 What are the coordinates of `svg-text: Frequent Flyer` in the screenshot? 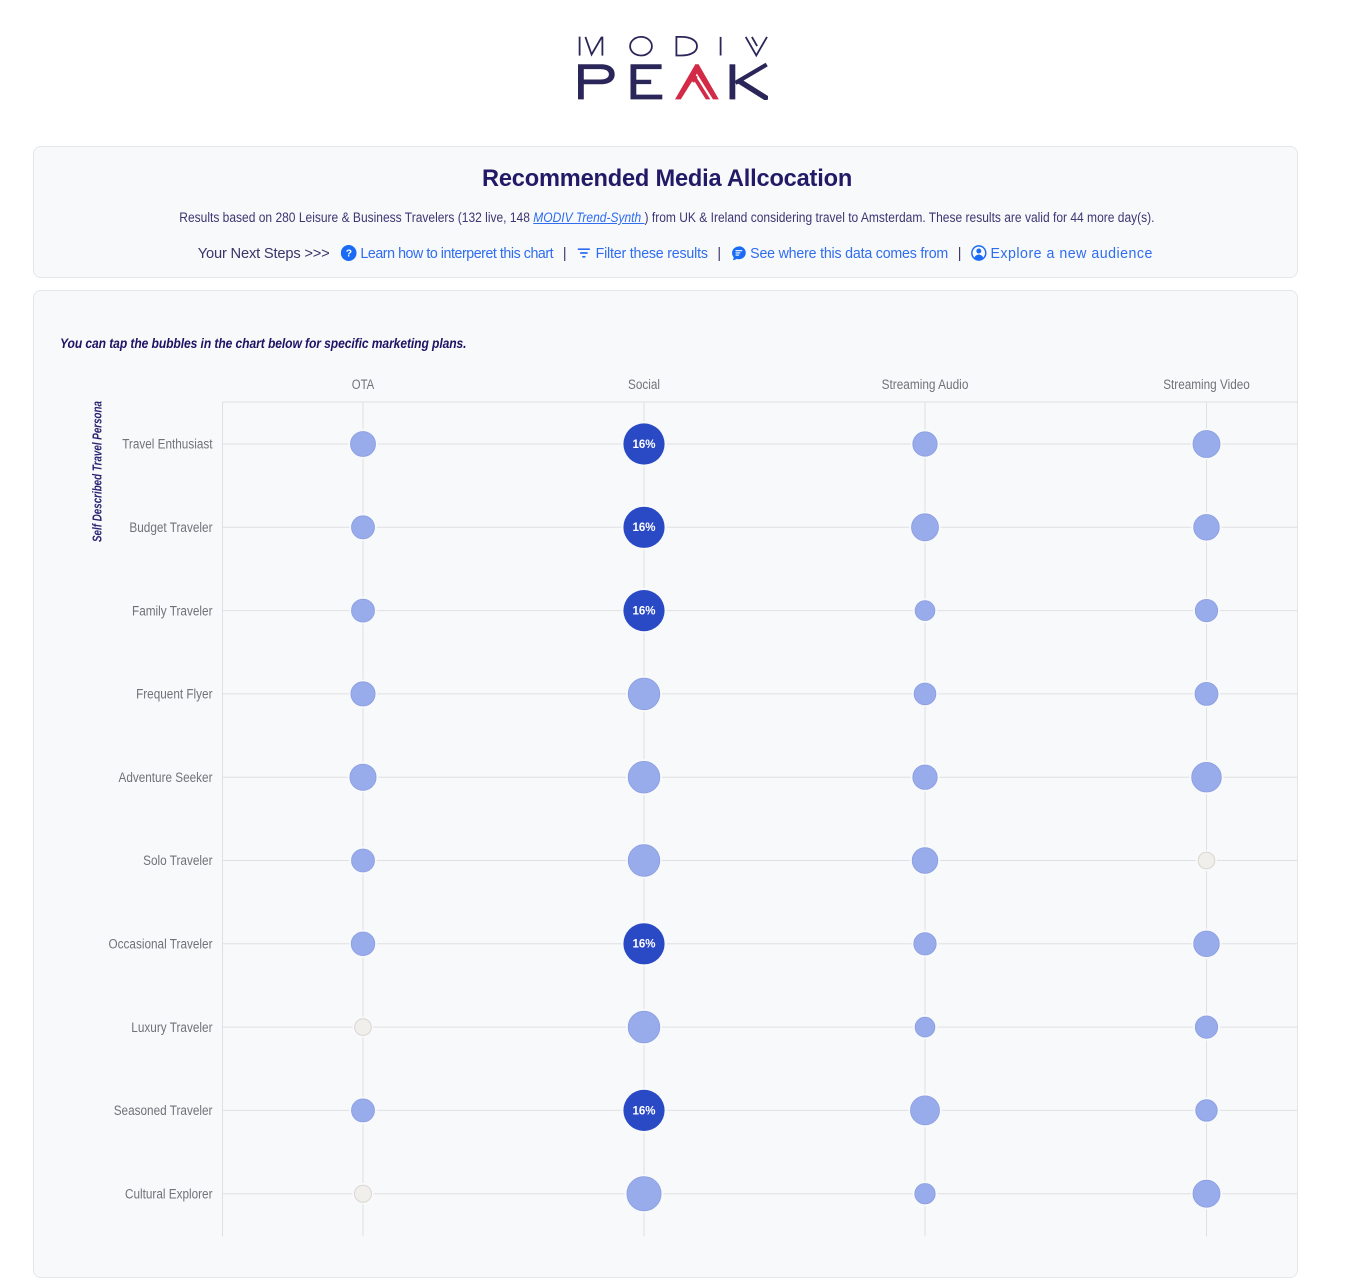 It's located at (174, 694).